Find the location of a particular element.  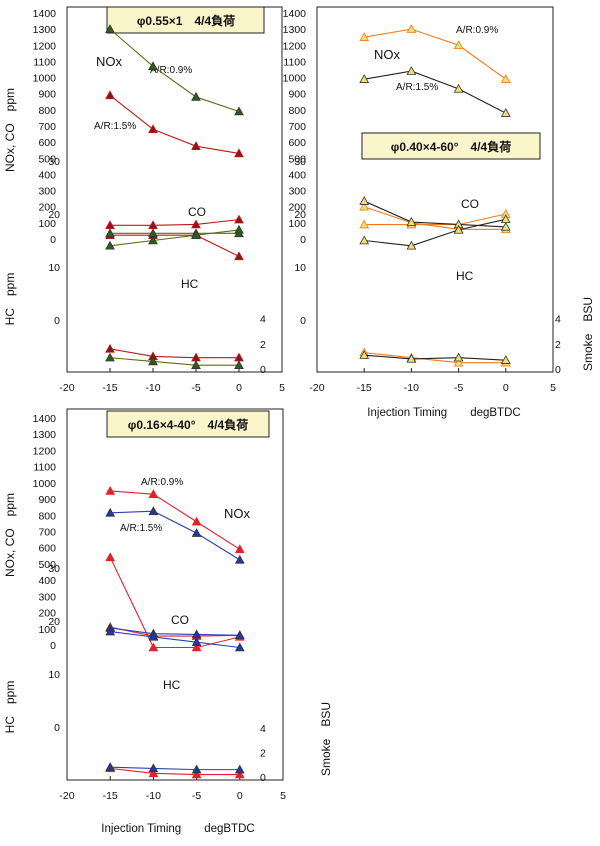

nox-co-tick-label: 400 is located at coordinates (47, 175).